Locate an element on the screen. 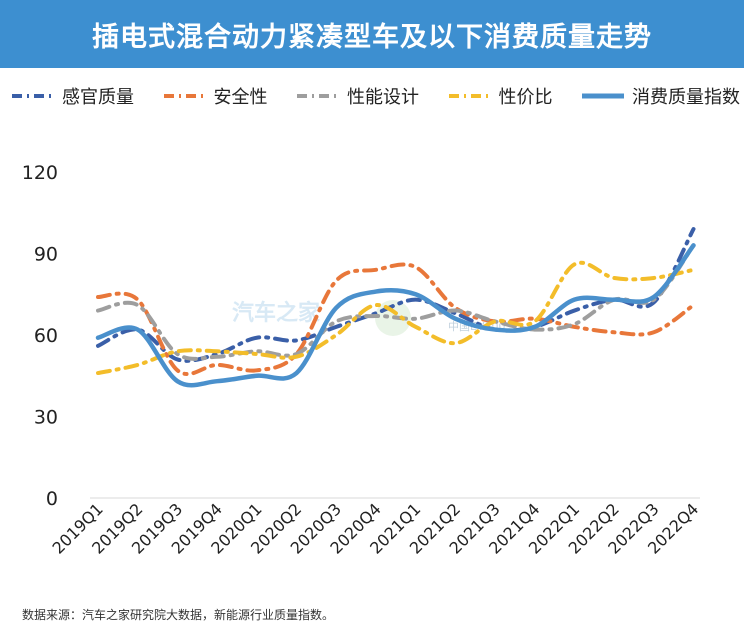  legend-item-quality-index: 消费质量指数 is located at coordinates (660, 96).